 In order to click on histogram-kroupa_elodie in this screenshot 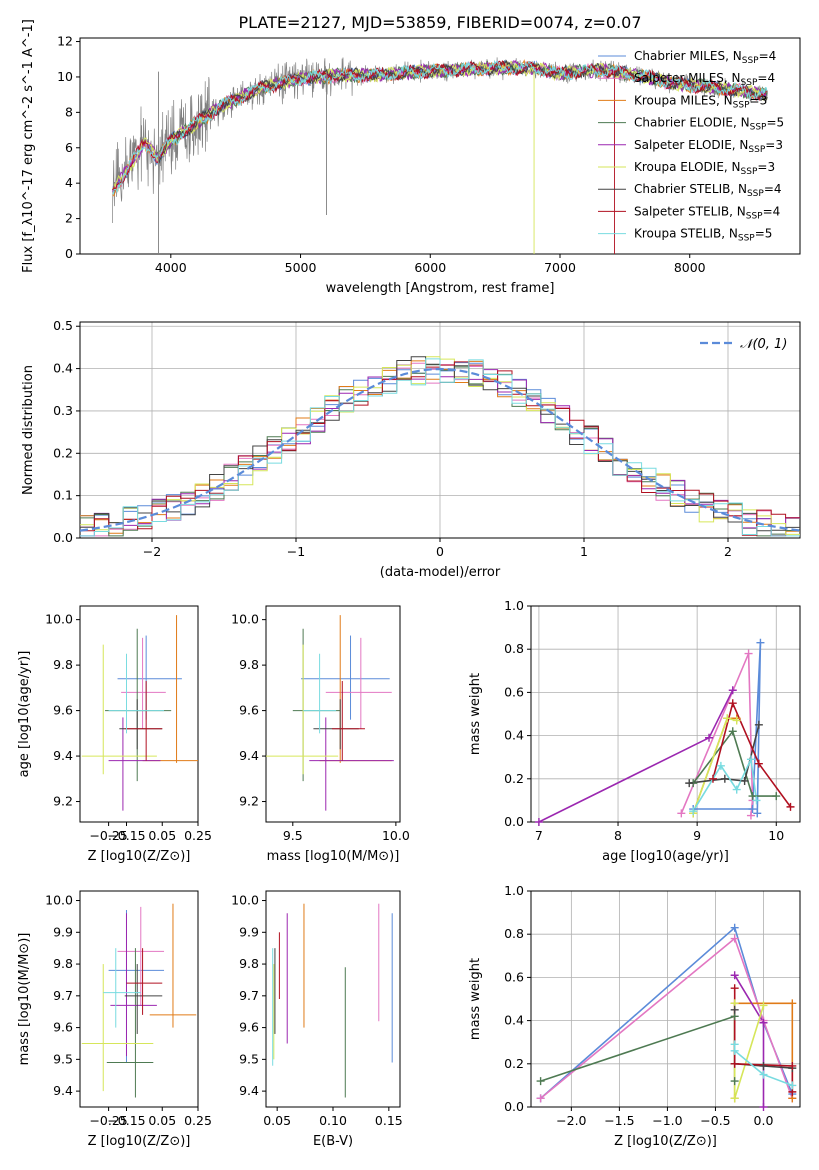, I will do `click(440, 445)`.